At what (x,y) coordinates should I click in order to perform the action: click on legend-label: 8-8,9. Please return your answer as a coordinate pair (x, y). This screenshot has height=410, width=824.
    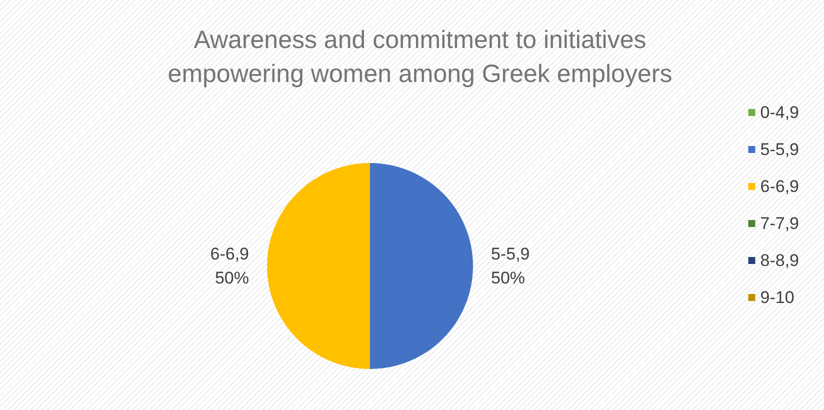
    Looking at the image, I should click on (779, 260).